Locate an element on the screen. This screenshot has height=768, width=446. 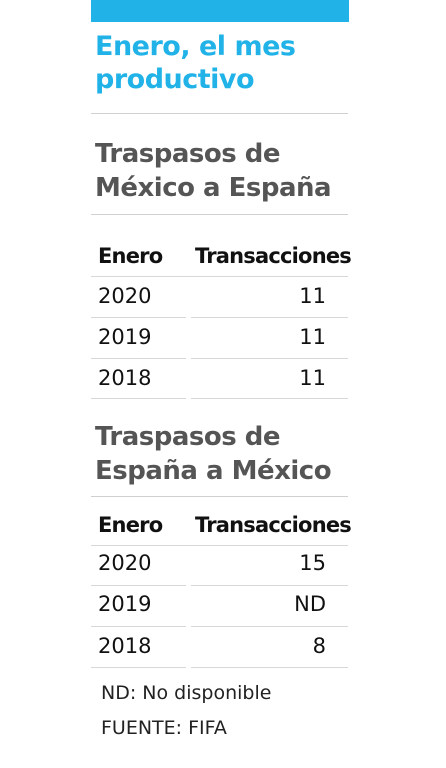
section-title-line-2: México a España is located at coordinates (213, 188).